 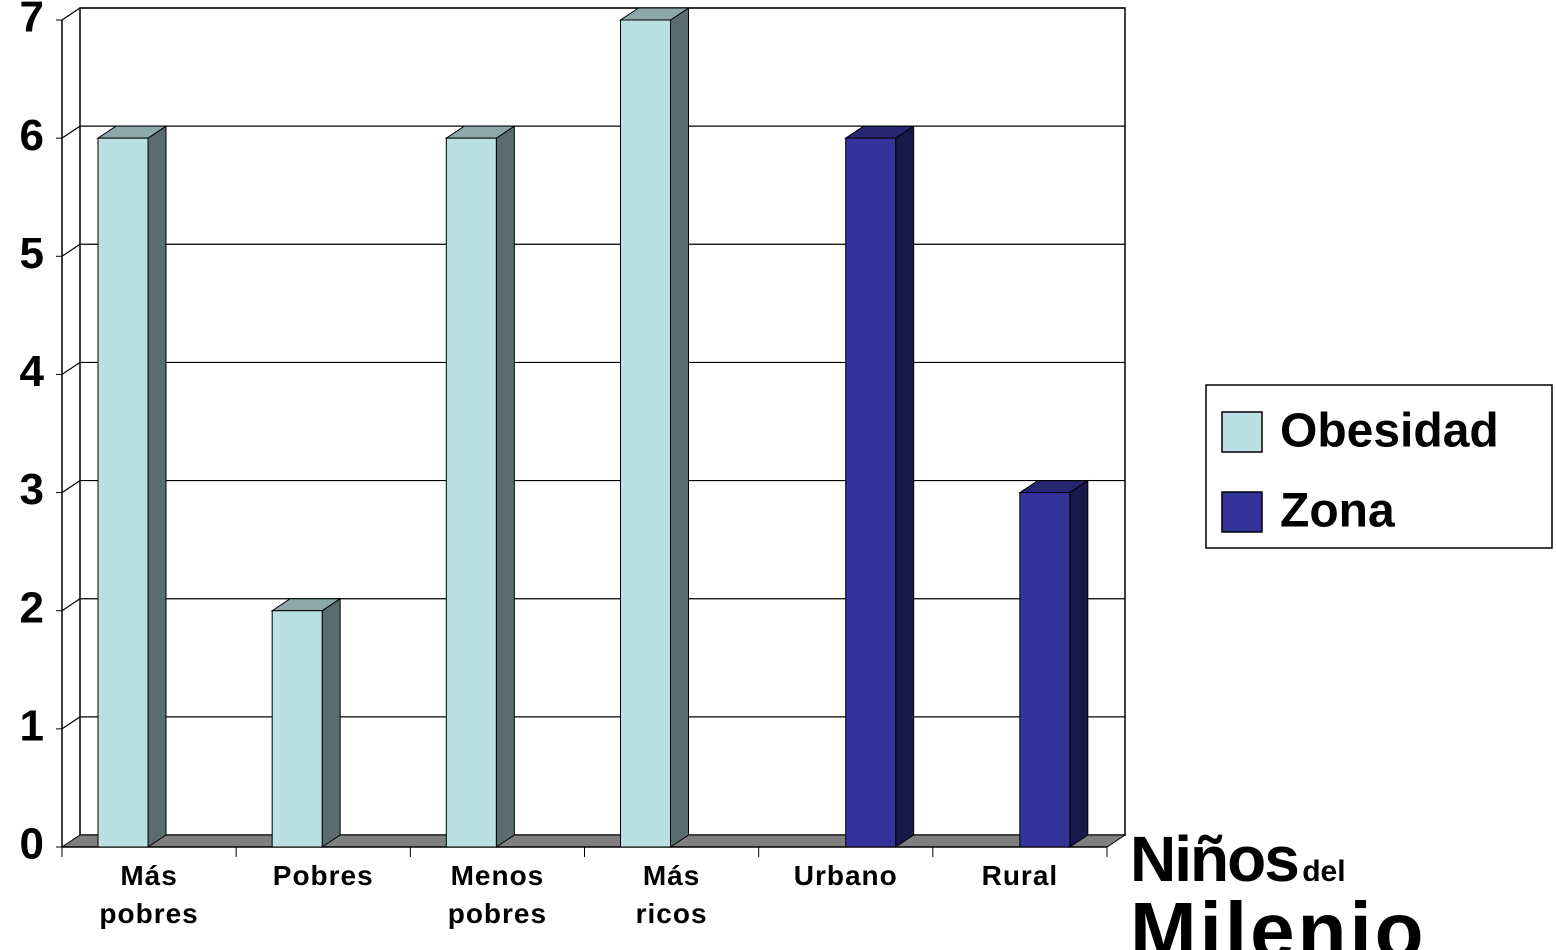 What do you see at coordinates (32, 371) in the screenshot?
I see `y-tick-label: 4` at bounding box center [32, 371].